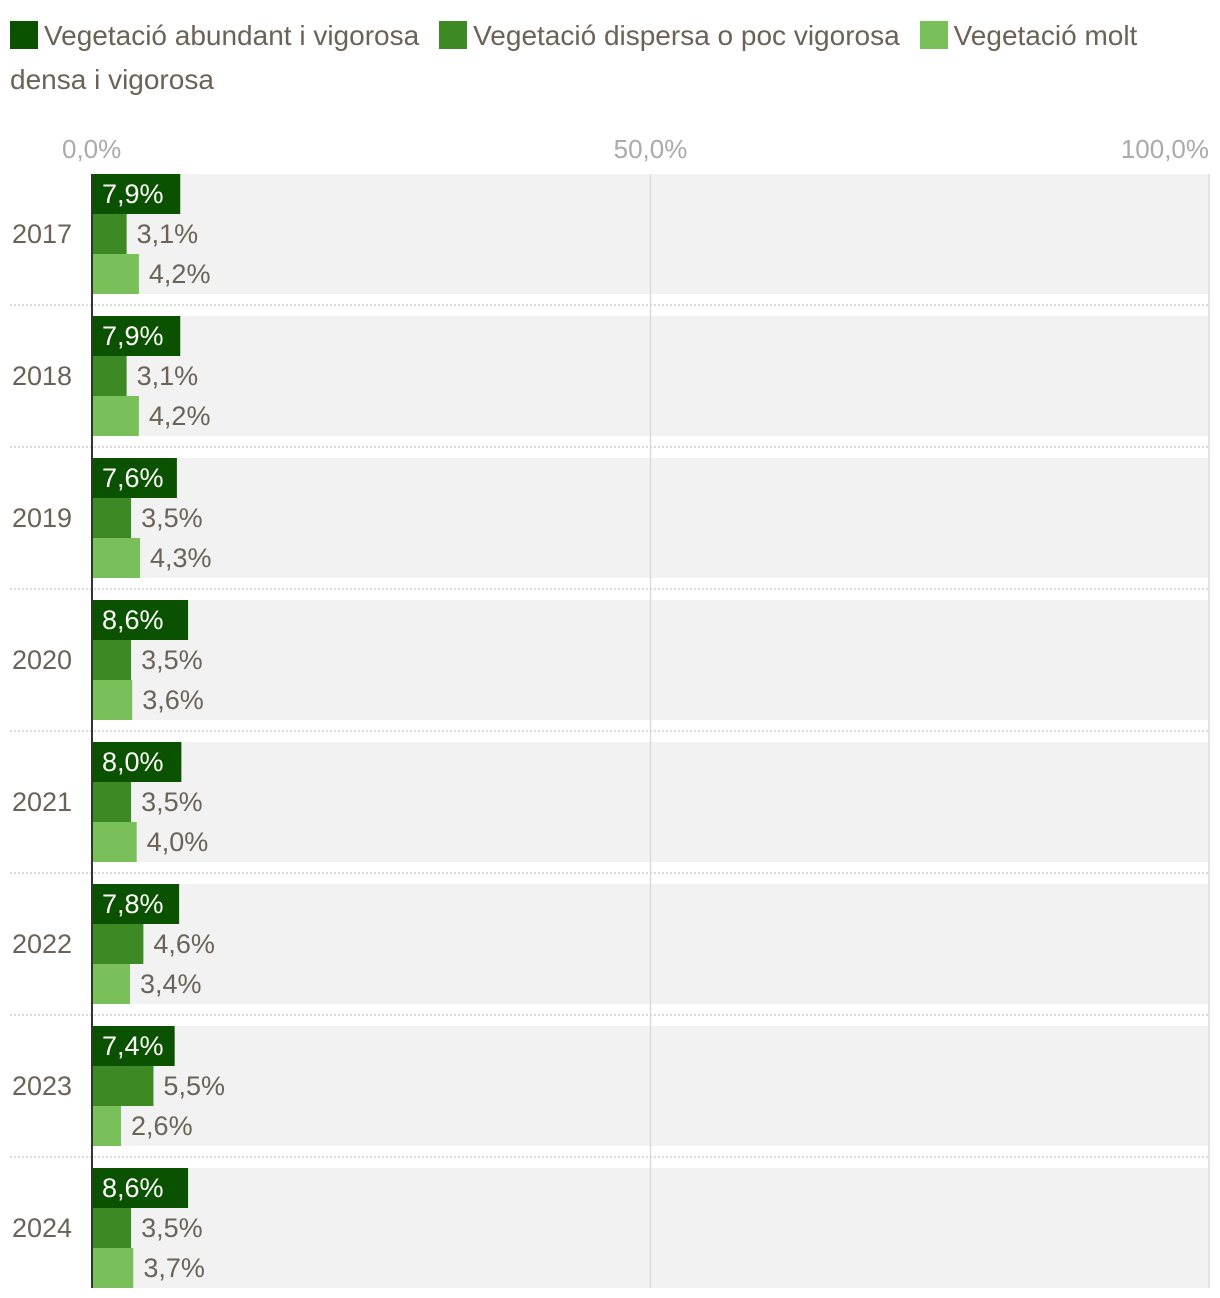  I want to click on value-label: 7,6%, so click(133, 478).